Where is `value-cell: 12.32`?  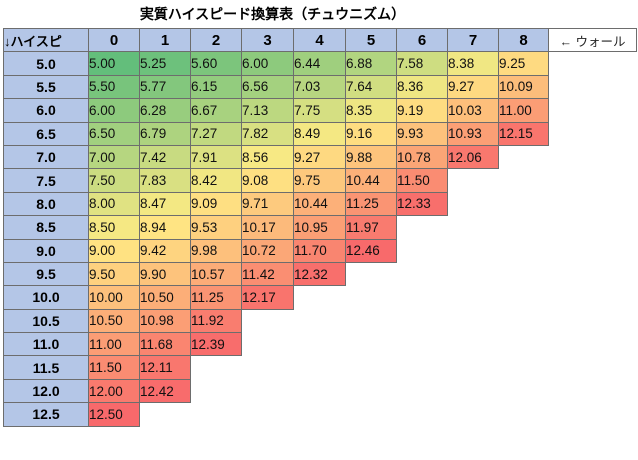
value-cell: 12.32 is located at coordinates (319, 274).